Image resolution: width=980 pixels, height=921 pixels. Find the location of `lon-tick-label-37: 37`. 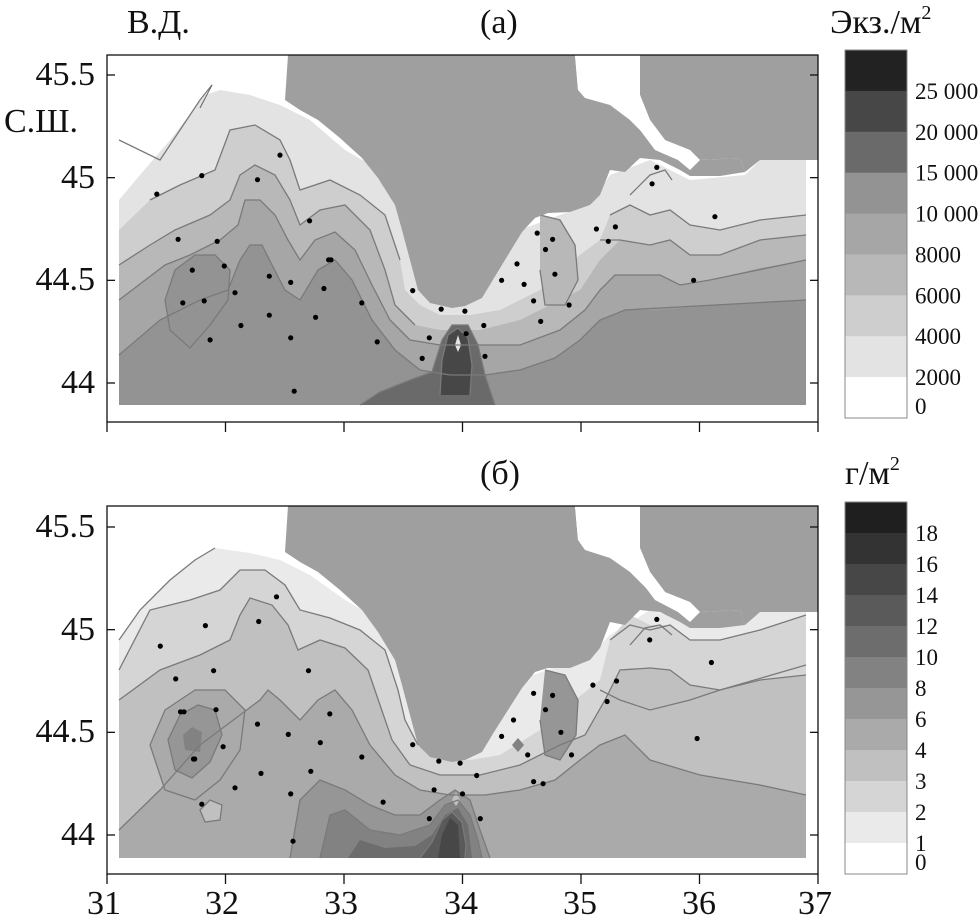

lon-tick-label-37: 37 is located at coordinates (815, 903).